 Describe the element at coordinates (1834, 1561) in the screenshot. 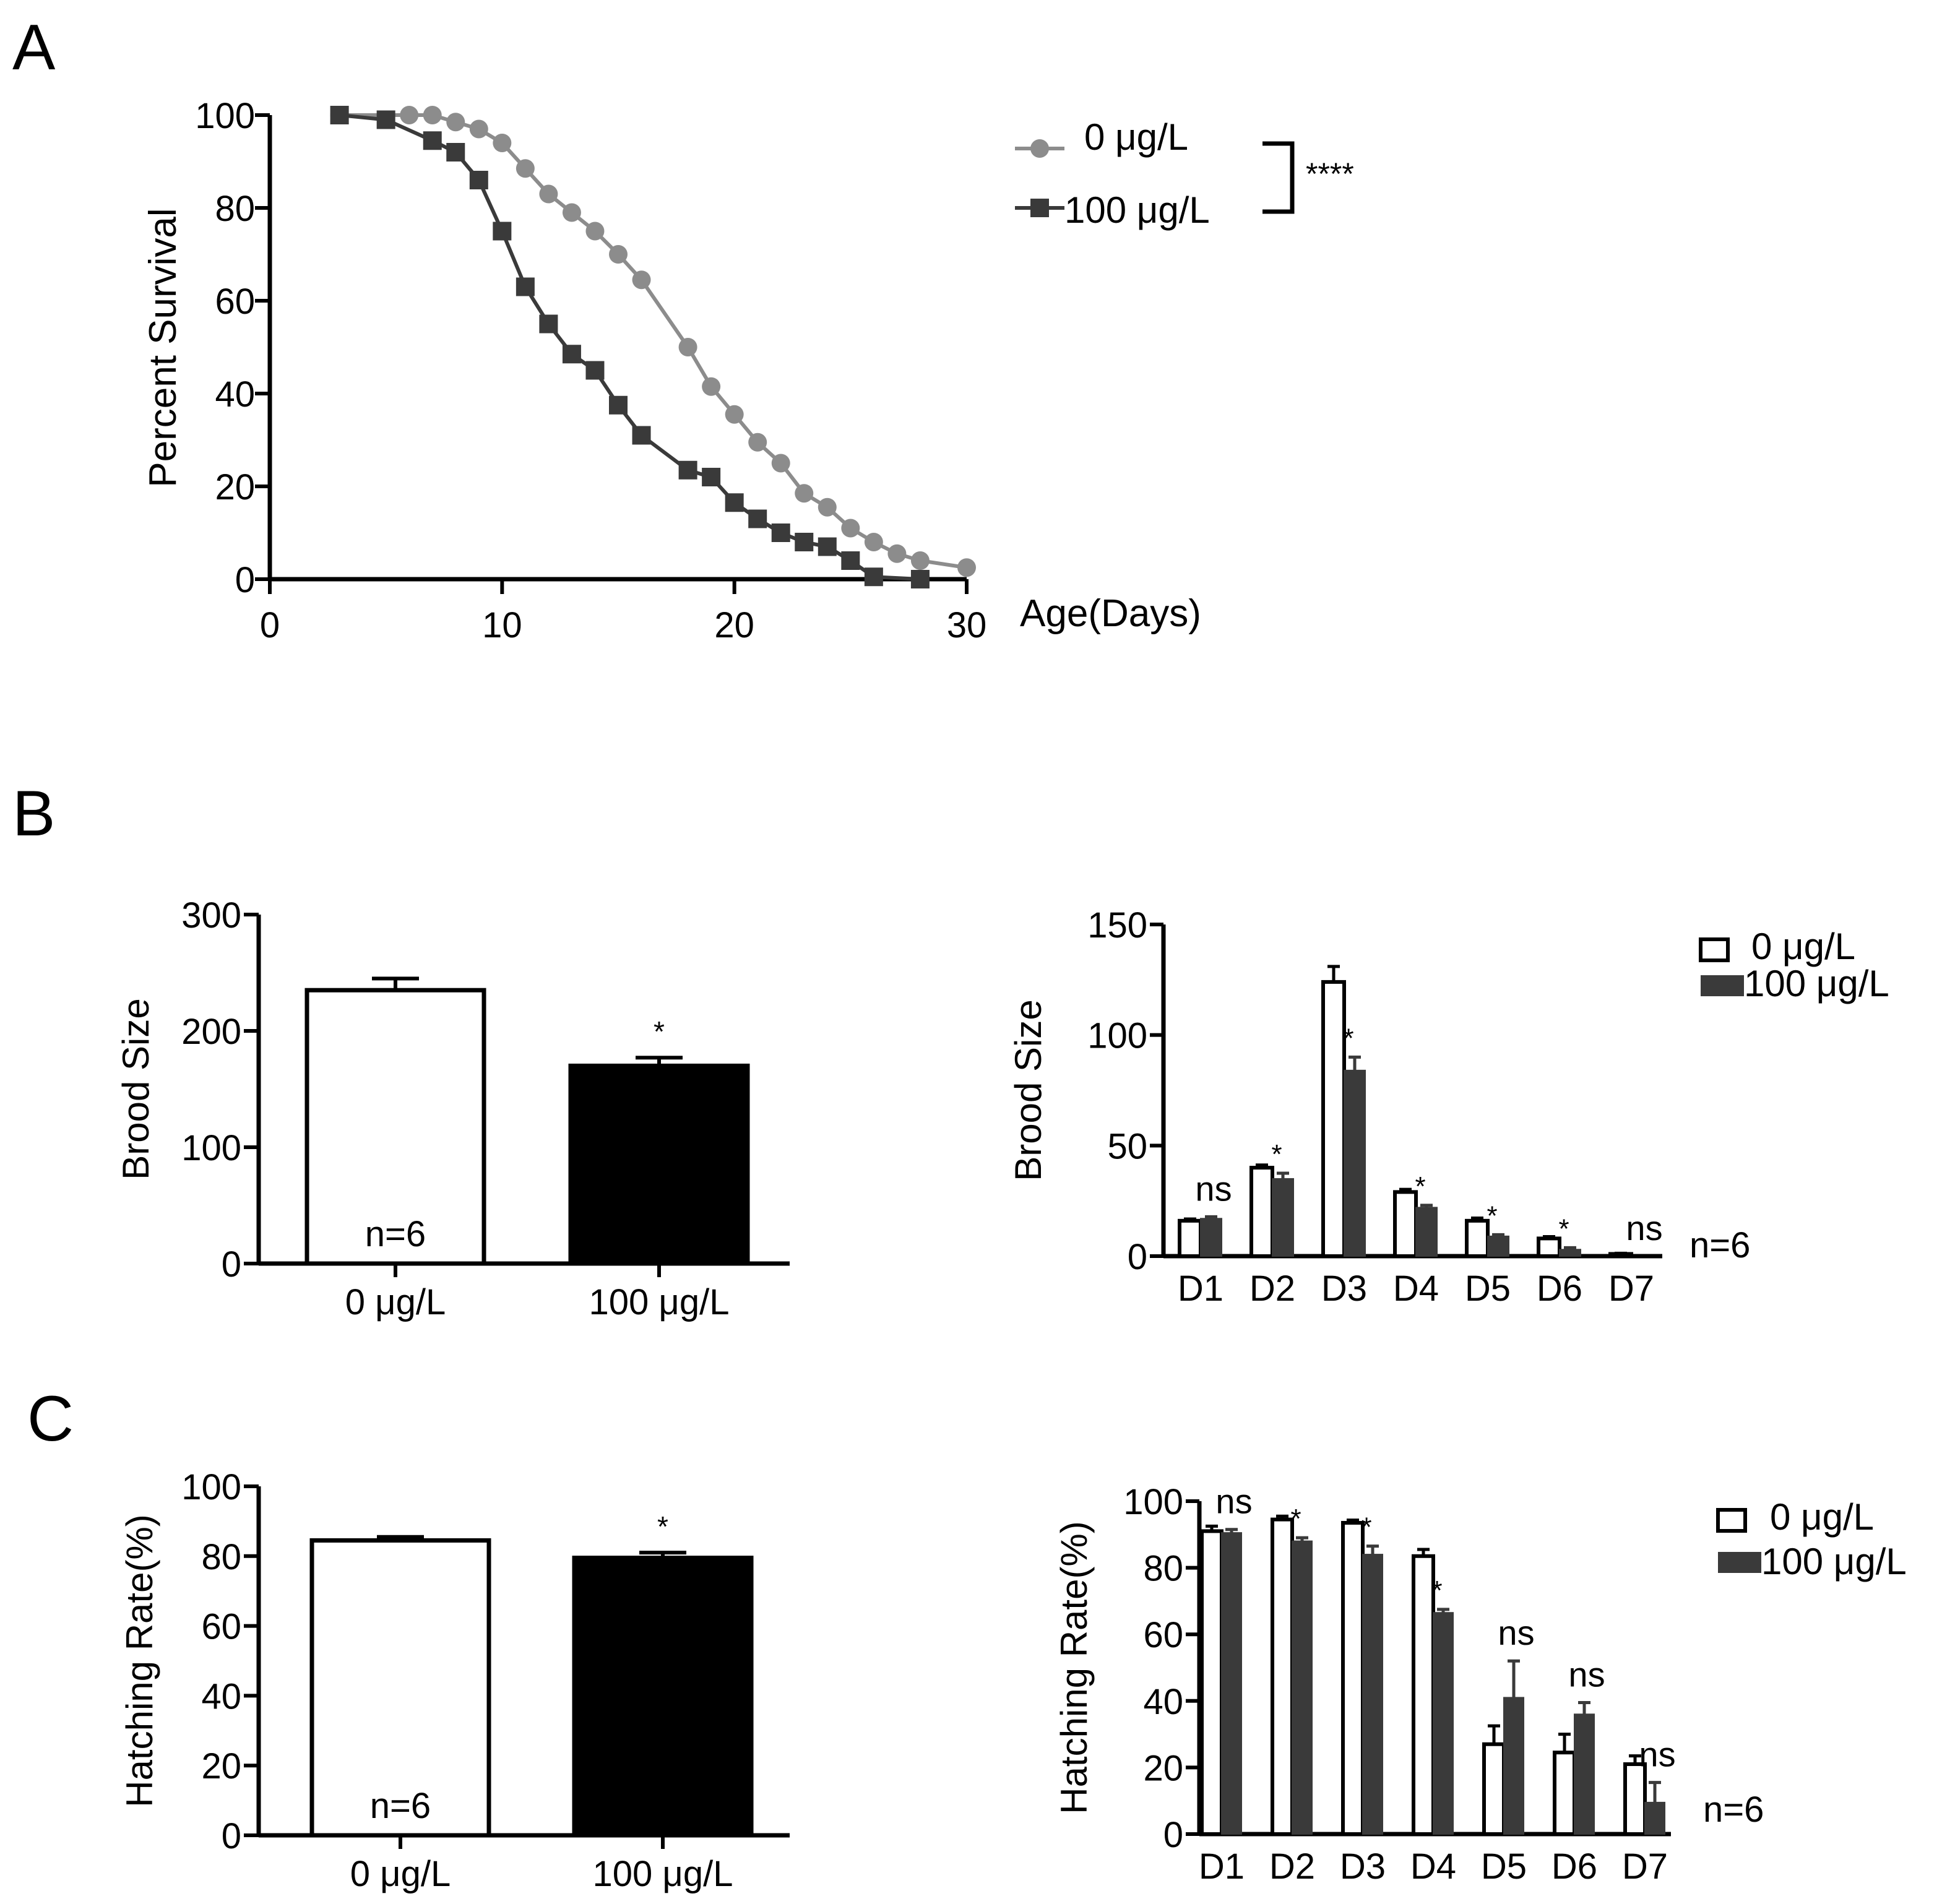

I see `legend-label-treated: 100 μg/L` at that location.